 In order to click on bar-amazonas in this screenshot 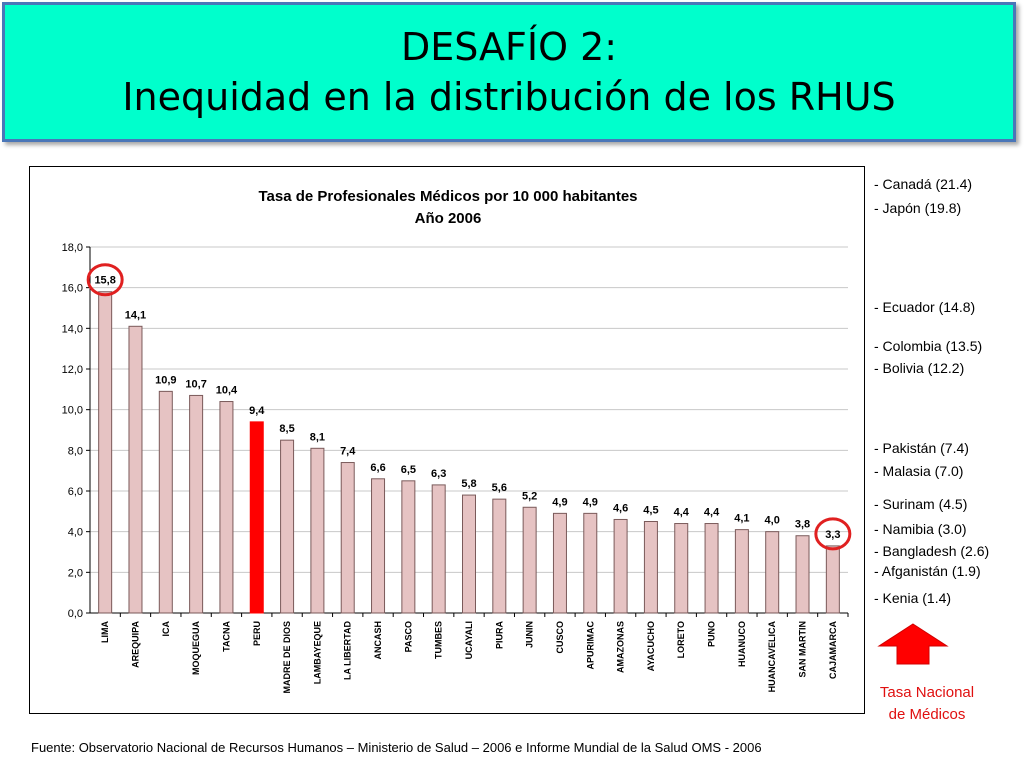, I will do `click(620, 566)`.